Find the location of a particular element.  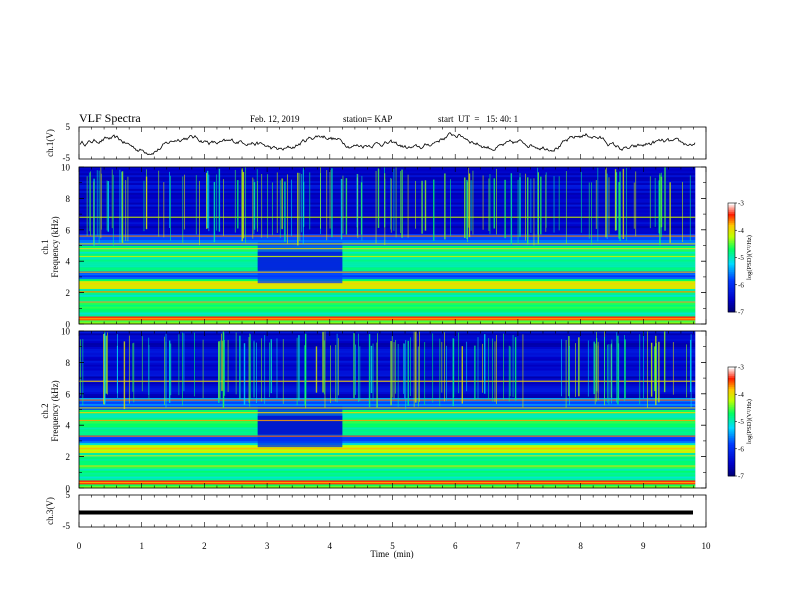

header-date: Feb. 12, 2019 is located at coordinates (275, 119).